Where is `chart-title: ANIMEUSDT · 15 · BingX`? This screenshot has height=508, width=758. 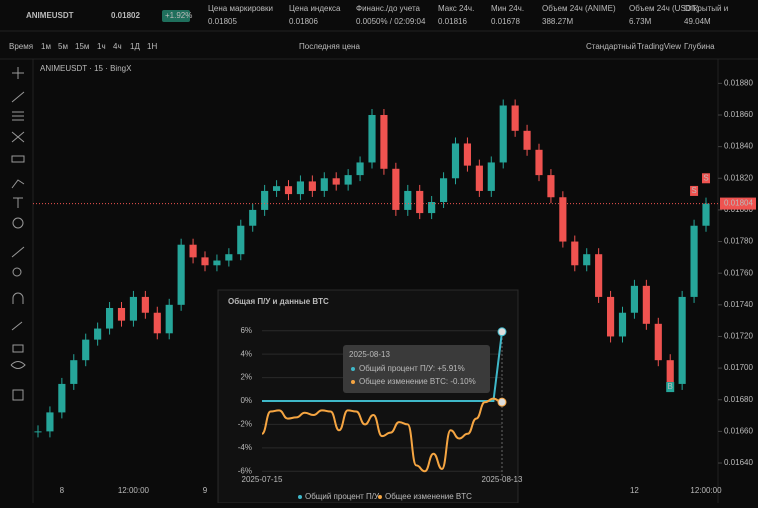 chart-title: ANIMEUSDT · 15 · BingX is located at coordinates (86, 68).